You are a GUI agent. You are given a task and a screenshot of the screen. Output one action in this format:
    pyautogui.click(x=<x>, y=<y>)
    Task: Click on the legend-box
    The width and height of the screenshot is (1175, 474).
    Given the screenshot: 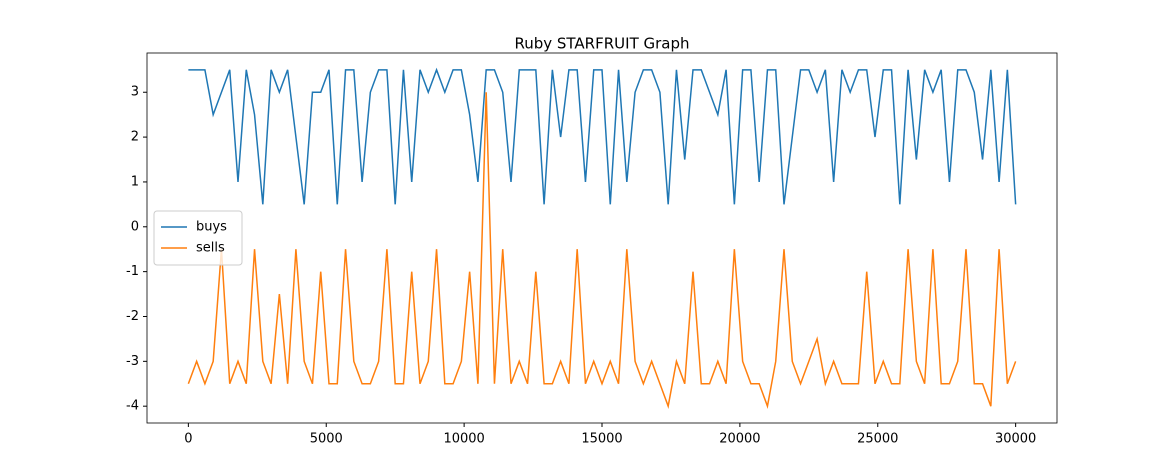 What is the action you would take?
    pyautogui.click(x=198, y=238)
    